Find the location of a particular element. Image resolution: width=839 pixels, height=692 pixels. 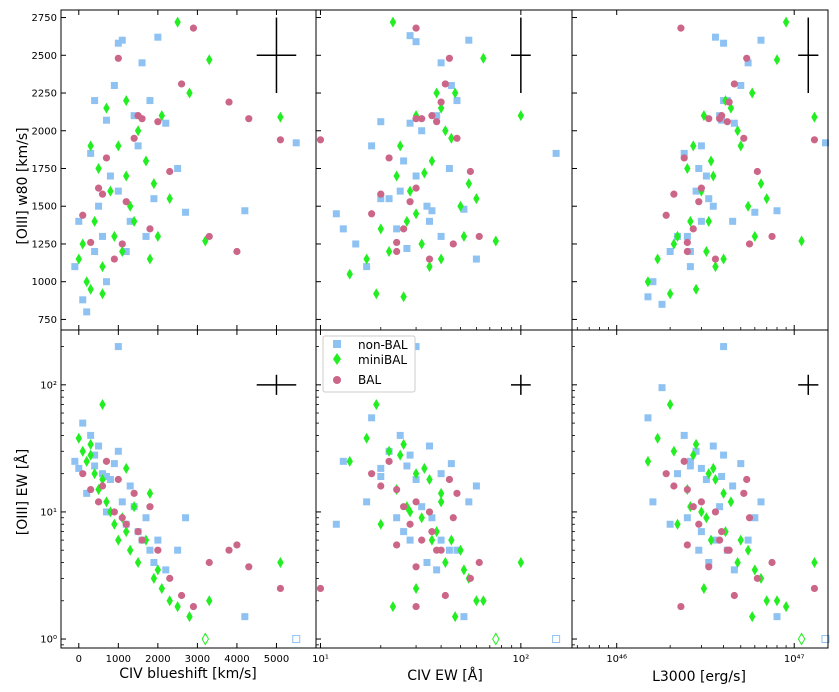

ylabel-top: [OIII] w80 [km/s] is located at coordinates (23, 185).